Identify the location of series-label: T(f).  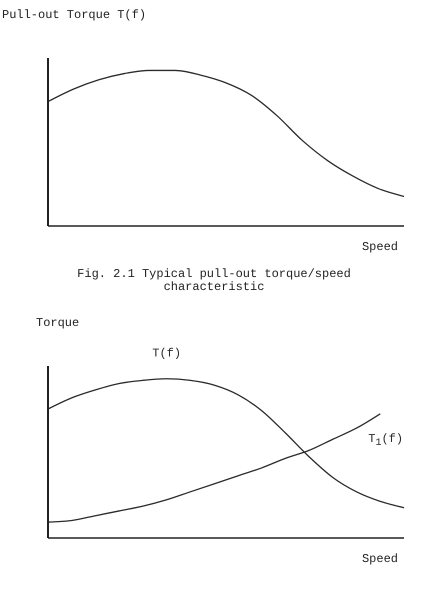
(167, 353).